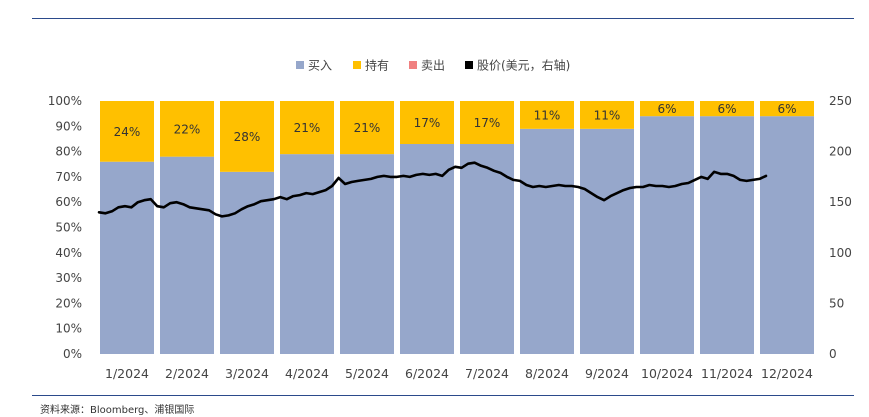 The height and width of the screenshot is (417, 869). What do you see at coordinates (840, 202) in the screenshot?
I see `y-right-tick: 150` at bounding box center [840, 202].